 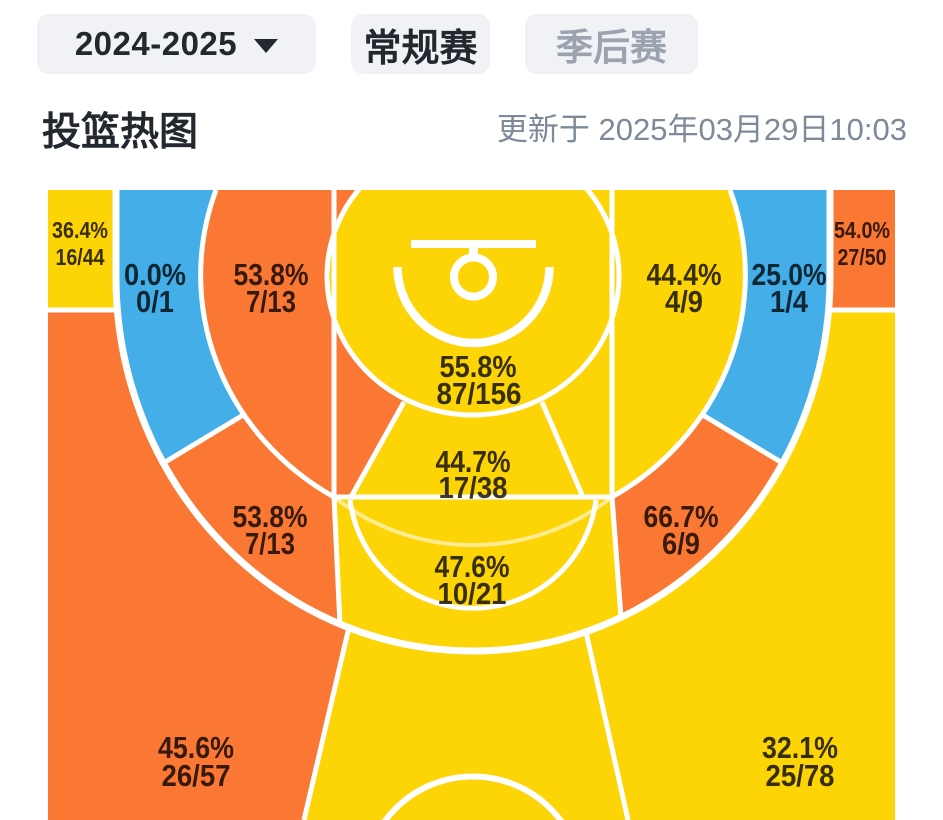 What do you see at coordinates (473, 487) in the screenshot?
I see `svg-text: 17/38` at bounding box center [473, 487].